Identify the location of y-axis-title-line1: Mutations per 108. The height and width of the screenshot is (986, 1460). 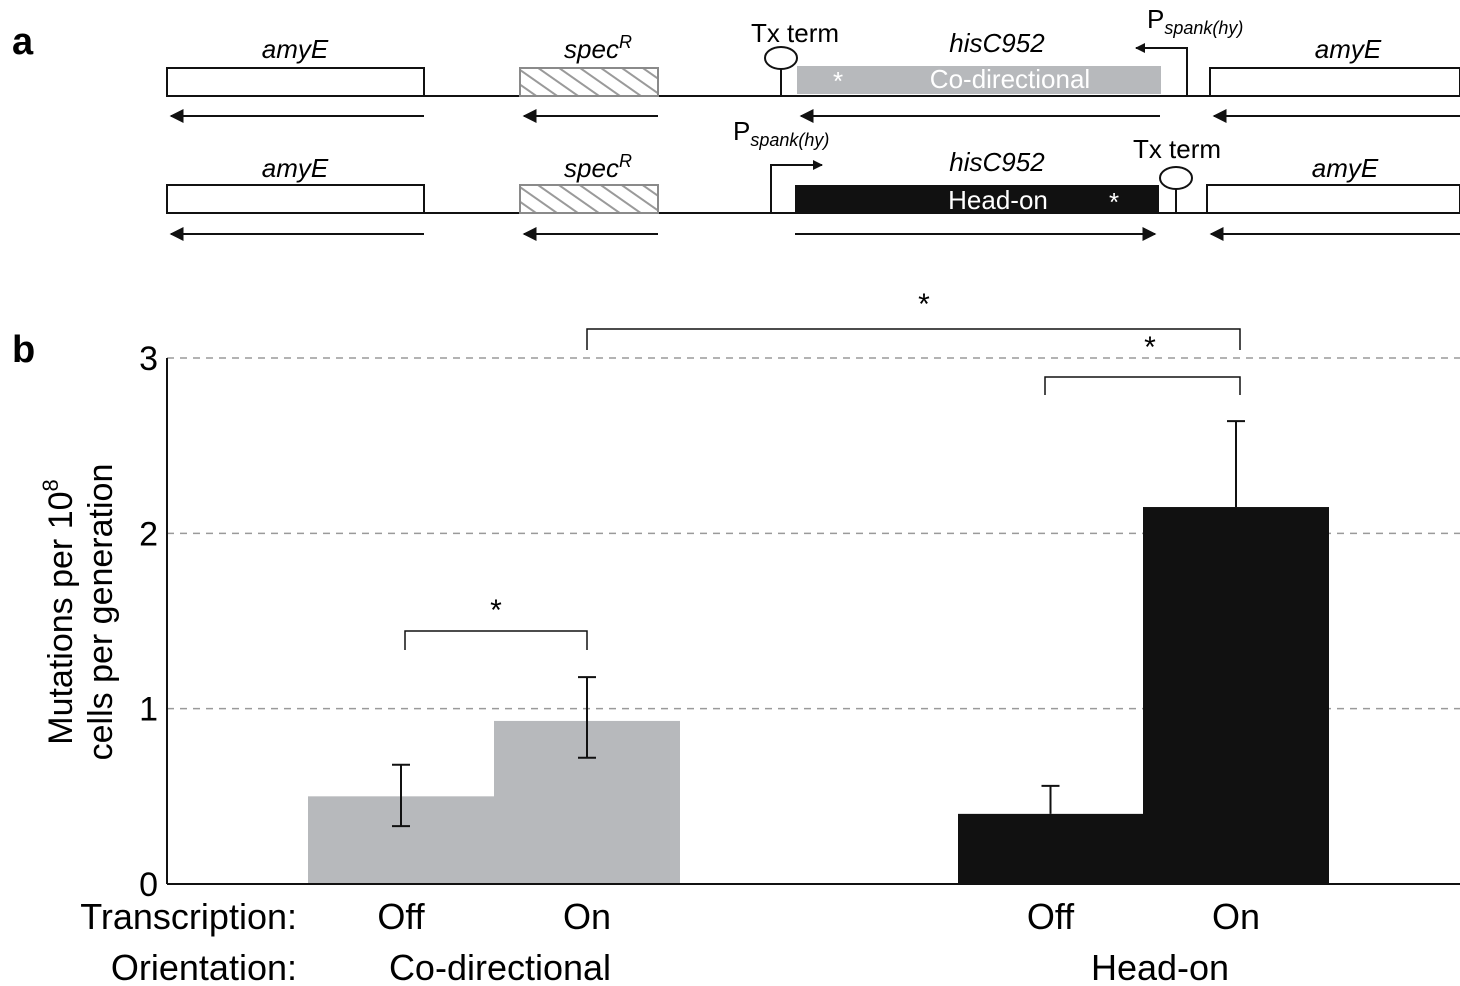
(59, 612).